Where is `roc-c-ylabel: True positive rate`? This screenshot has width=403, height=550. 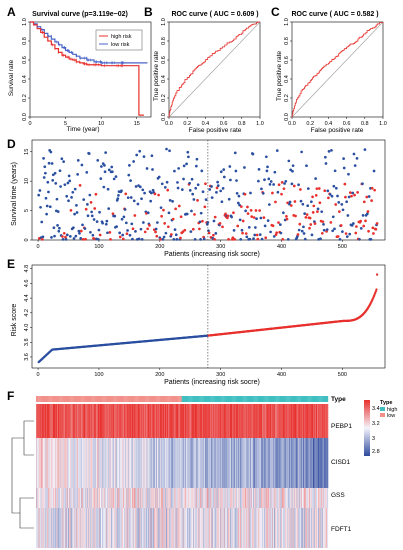 roc-c-ylabel: True positive rate is located at coordinates (279, 76).